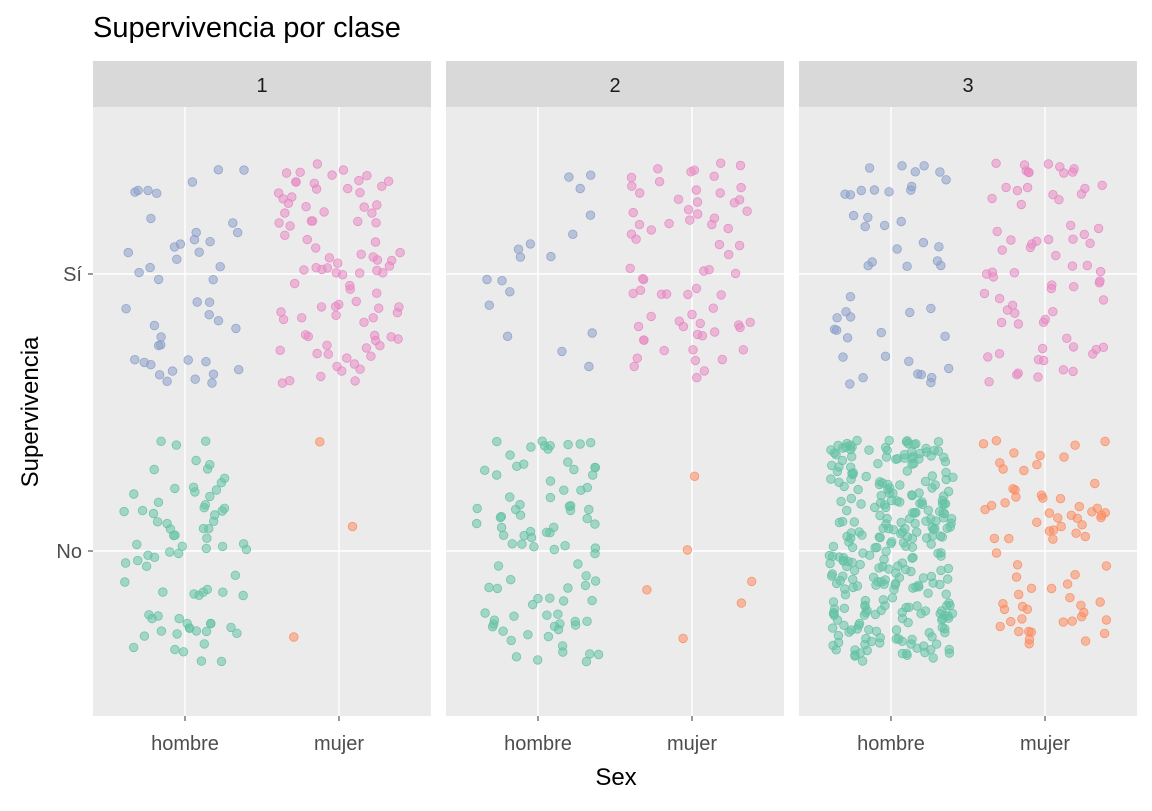 Image resolution: width=1152 pixels, height=811 pixels. What do you see at coordinates (185, 744) in the screenshot?
I see `x-tick-label: hombre` at bounding box center [185, 744].